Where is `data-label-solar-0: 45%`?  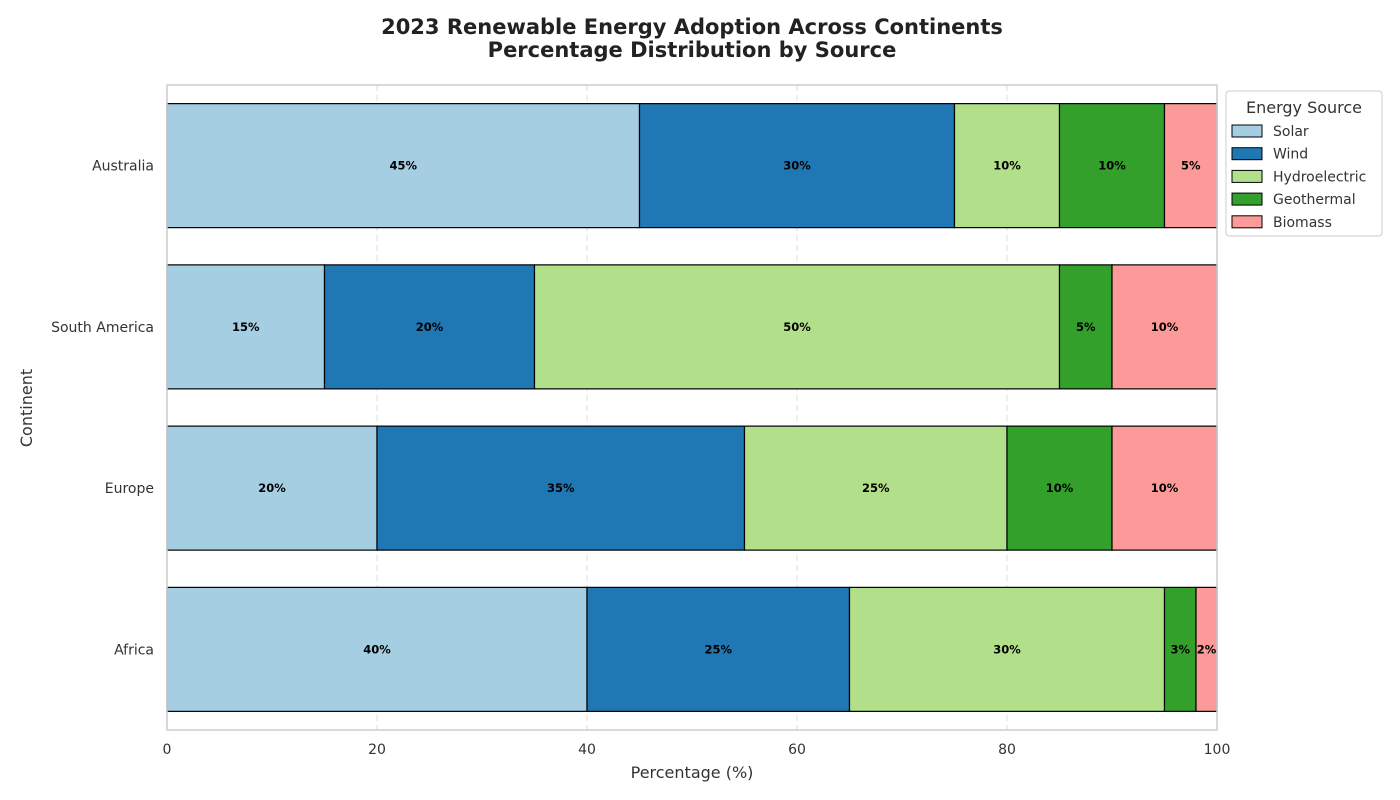 data-label-solar-0: 45% is located at coordinates (403, 166).